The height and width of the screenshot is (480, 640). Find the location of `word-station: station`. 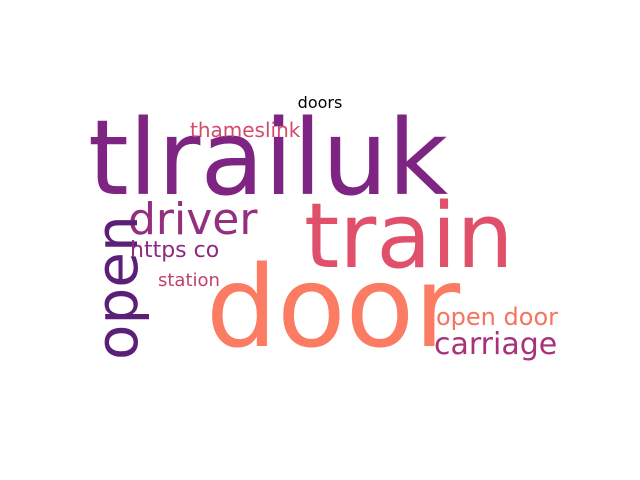

word-station: station is located at coordinates (189, 280).